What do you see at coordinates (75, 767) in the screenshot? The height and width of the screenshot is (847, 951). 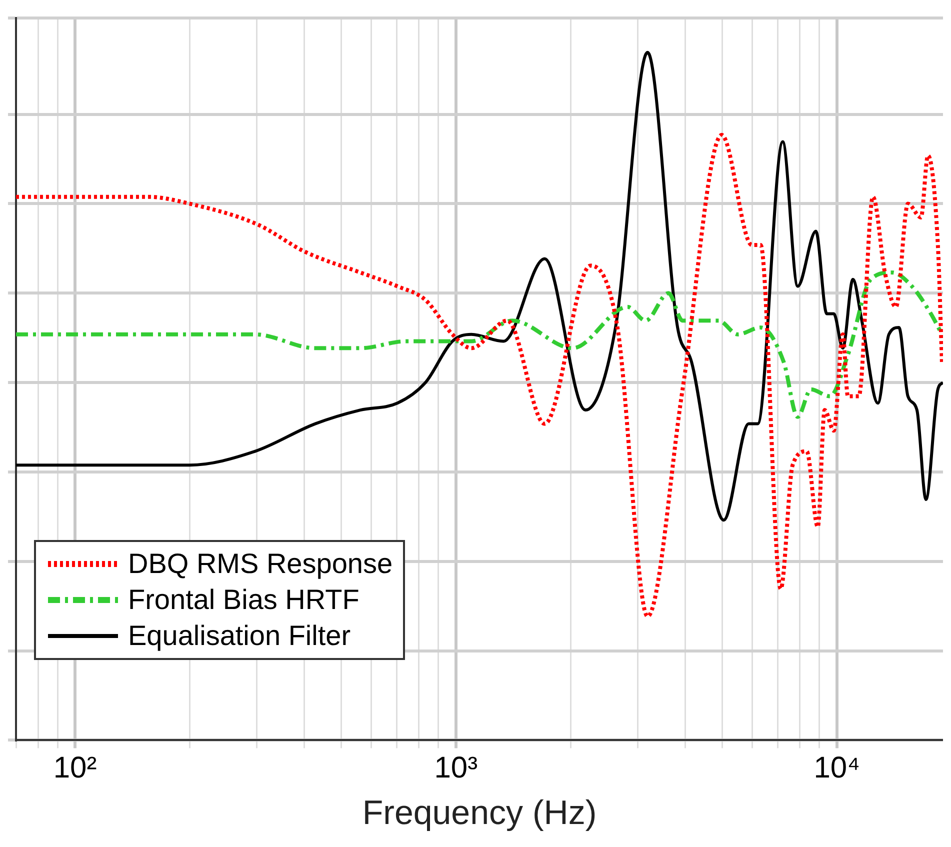 I see `x-tick-label: 10²` at bounding box center [75, 767].